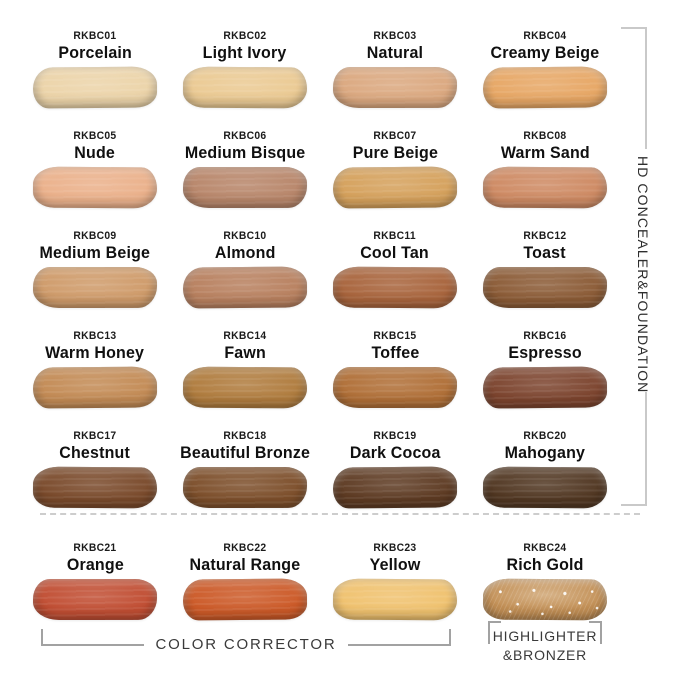 The width and height of the screenshot is (679, 679). I want to click on shade-code: RKBC22, so click(245, 548).